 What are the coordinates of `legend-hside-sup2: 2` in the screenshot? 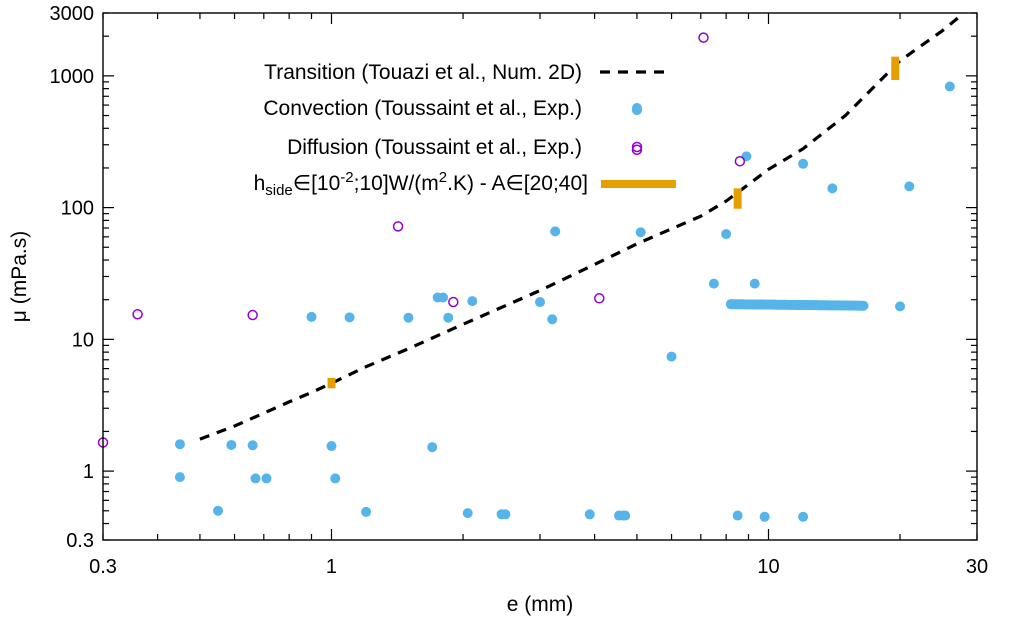 It's located at (443, 177).